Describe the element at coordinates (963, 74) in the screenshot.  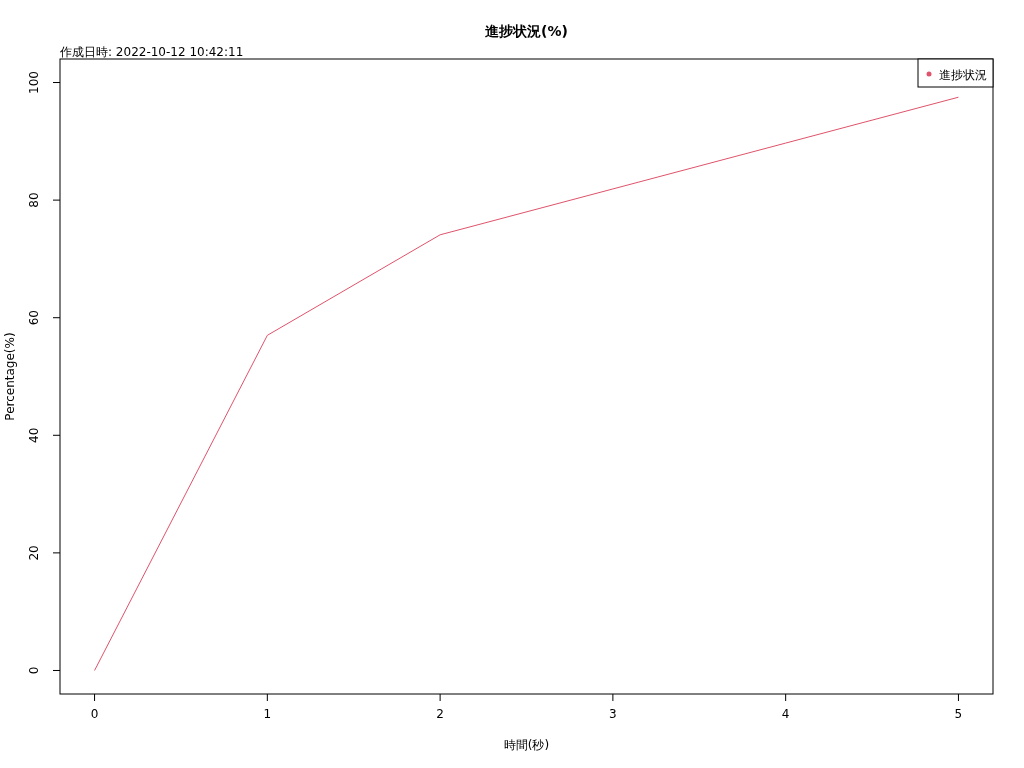
I see `series-label: 進捗状況` at that location.